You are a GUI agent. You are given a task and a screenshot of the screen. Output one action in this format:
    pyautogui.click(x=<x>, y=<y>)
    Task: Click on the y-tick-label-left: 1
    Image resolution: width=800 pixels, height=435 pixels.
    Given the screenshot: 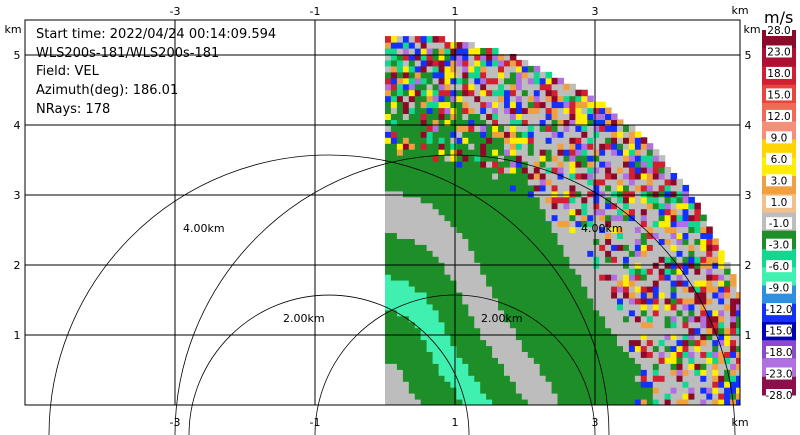 What is the action you would take?
    pyautogui.click(x=17, y=335)
    